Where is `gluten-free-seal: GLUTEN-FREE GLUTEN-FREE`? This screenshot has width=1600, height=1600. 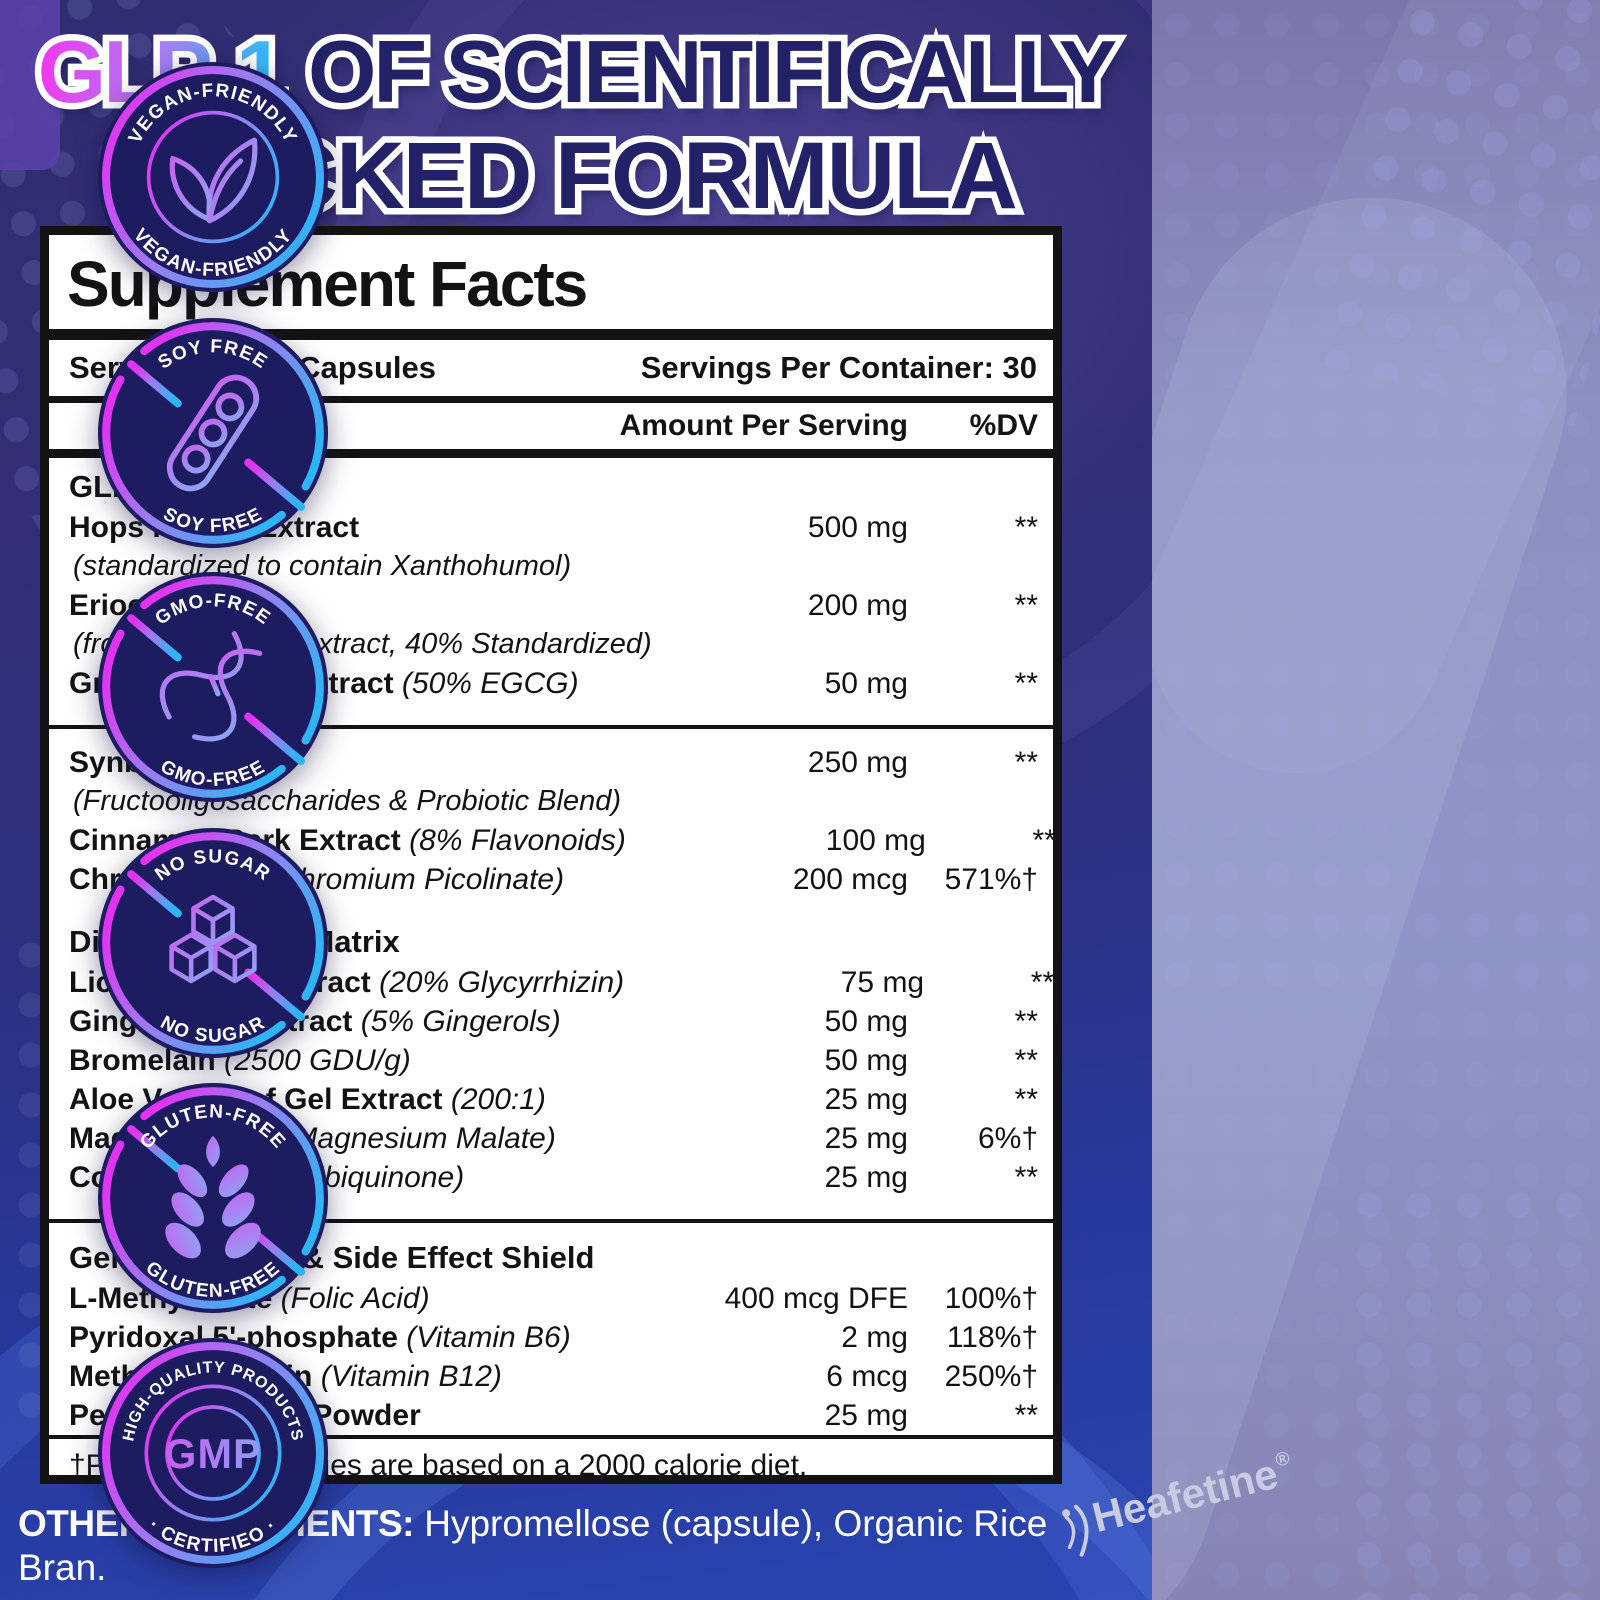 gluten-free-seal: GLUTEN-FREE GLUTEN-FREE is located at coordinates (213, 1198).